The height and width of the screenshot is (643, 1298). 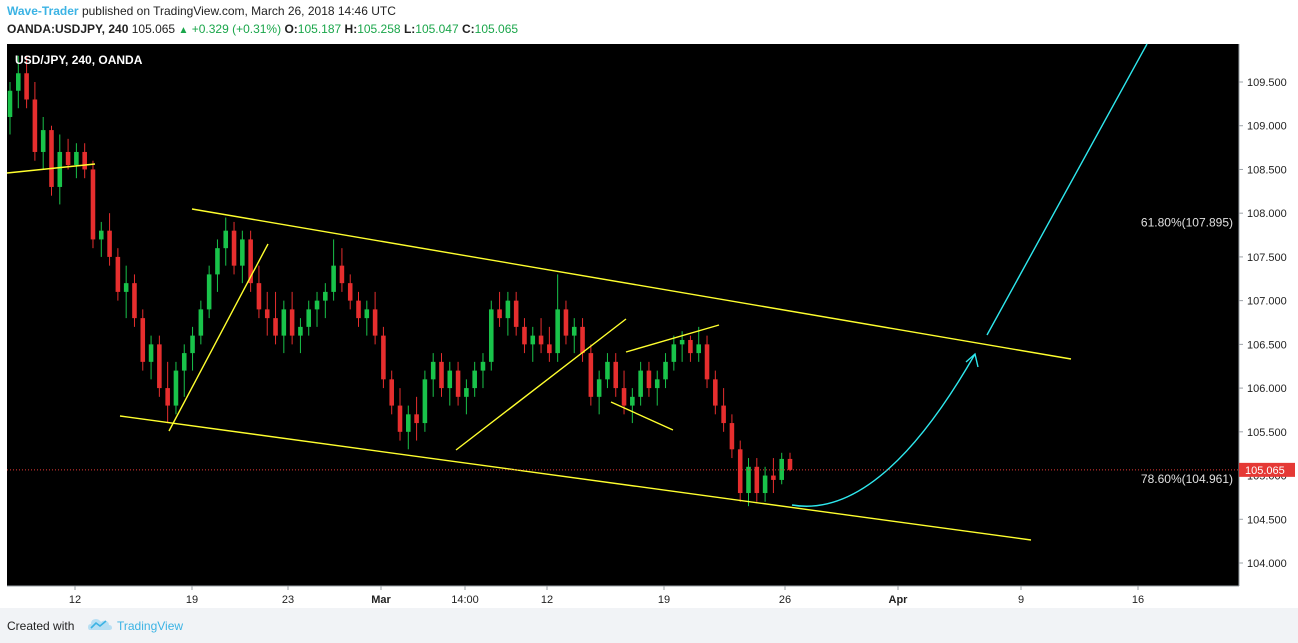 What do you see at coordinates (100, 625) in the screenshot?
I see `tradingview-logo-icon` at bounding box center [100, 625].